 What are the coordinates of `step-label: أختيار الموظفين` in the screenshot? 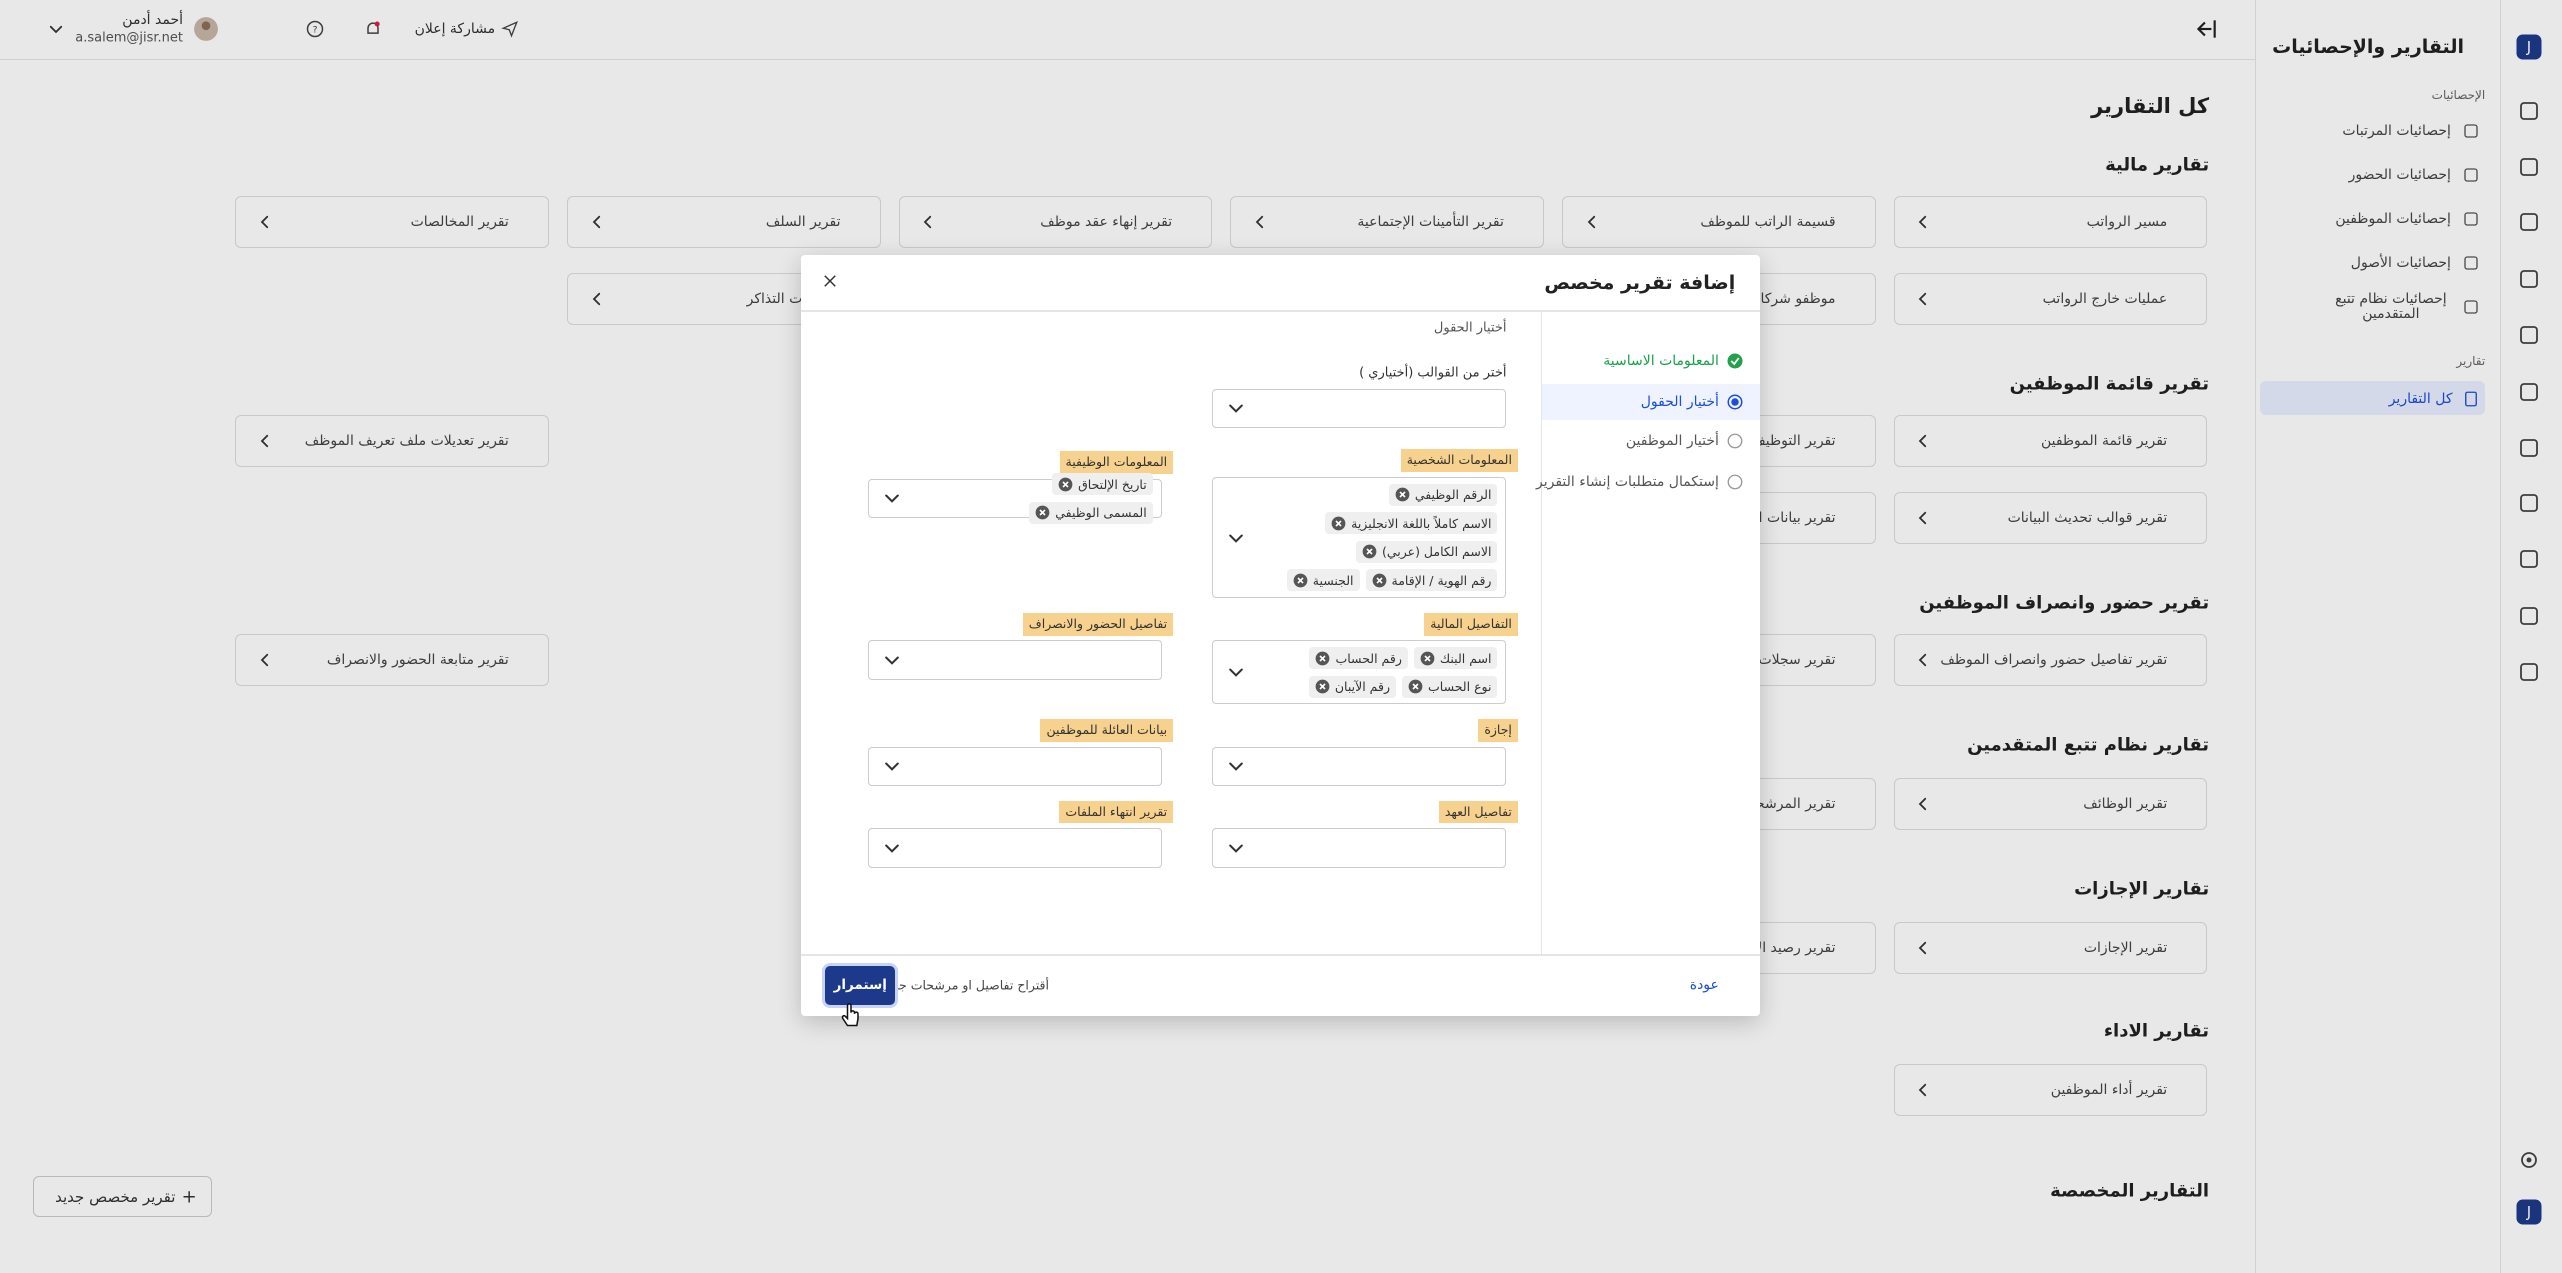 It's located at (1672, 441).